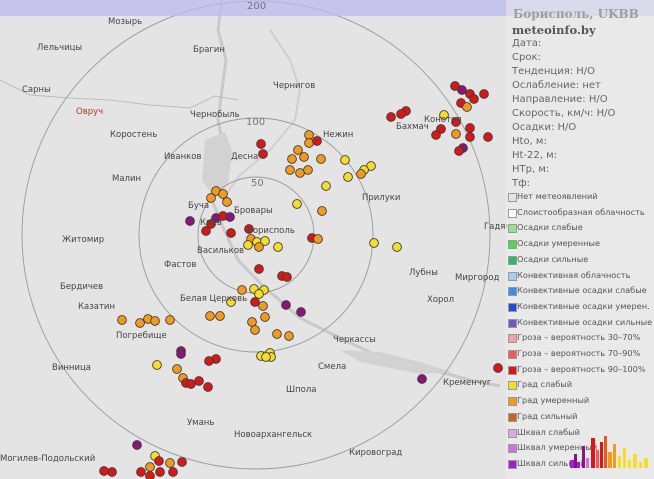 The height and width of the screenshot is (479, 654). Describe the element at coordinates (199, 206) in the screenshot. I see `city-label: Буча` at that location.